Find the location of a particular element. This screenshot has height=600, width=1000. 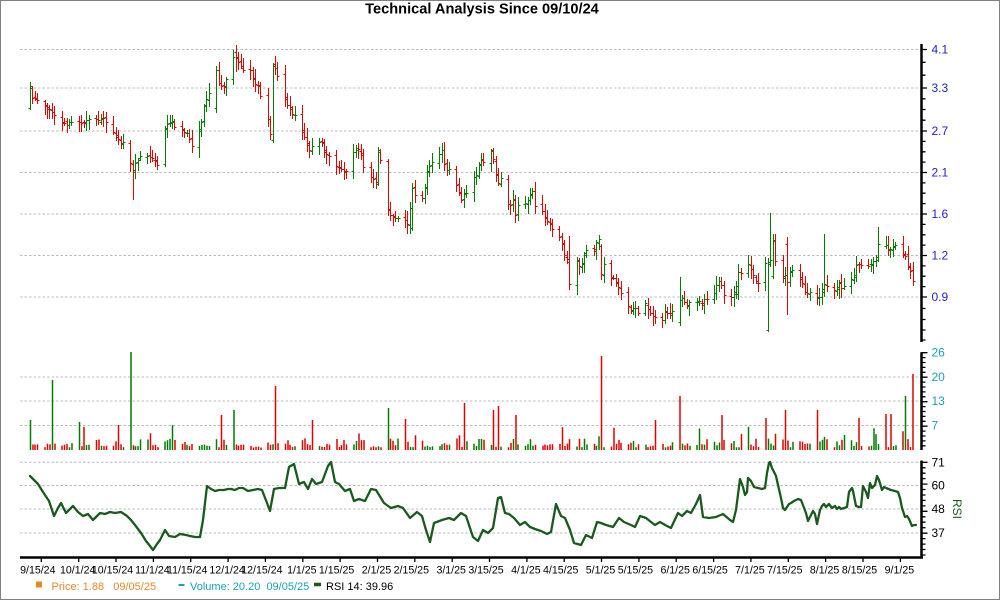

svg-text: 12/1/24 is located at coordinates (226, 571).